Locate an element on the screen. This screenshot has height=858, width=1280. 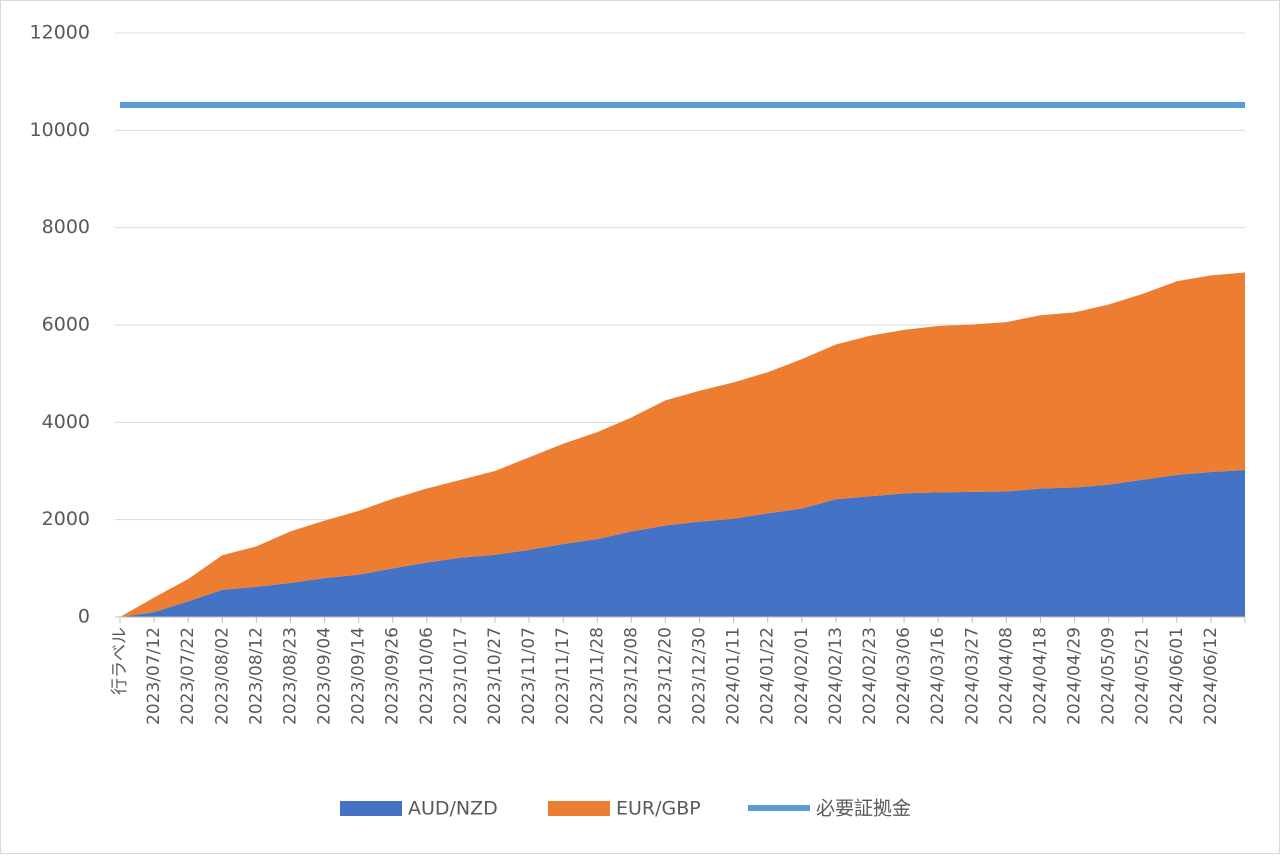
x-tick-label: 2024/03/06 is located at coordinates (904, 676).